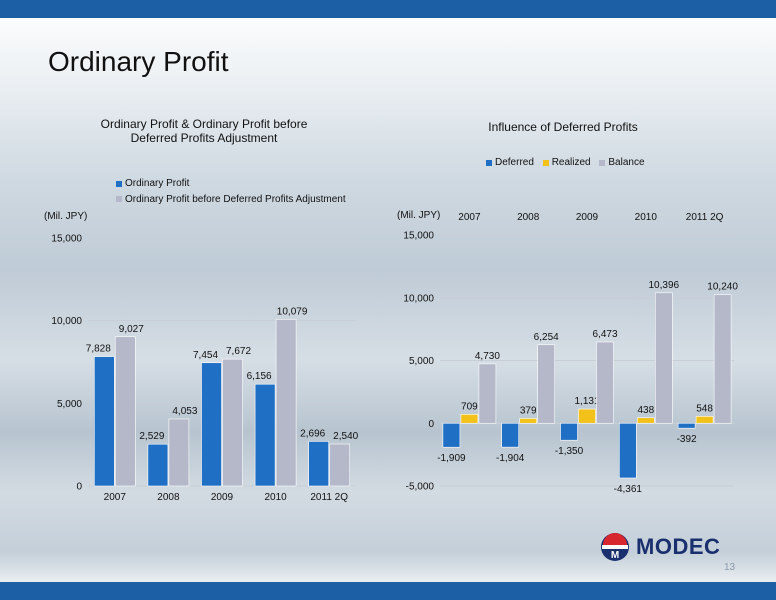 Image resolution: width=776 pixels, height=600 pixels. Describe the element at coordinates (678, 546) in the screenshot. I see `logo-wordmark: MODEC` at that location.